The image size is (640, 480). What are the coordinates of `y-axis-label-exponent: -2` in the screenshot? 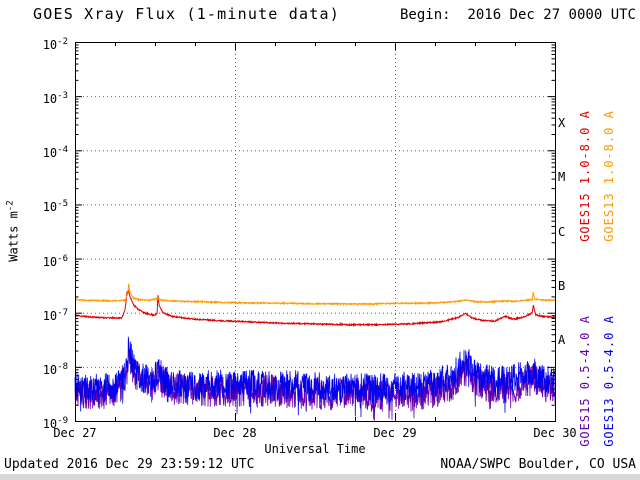 It's located at (10, 206).